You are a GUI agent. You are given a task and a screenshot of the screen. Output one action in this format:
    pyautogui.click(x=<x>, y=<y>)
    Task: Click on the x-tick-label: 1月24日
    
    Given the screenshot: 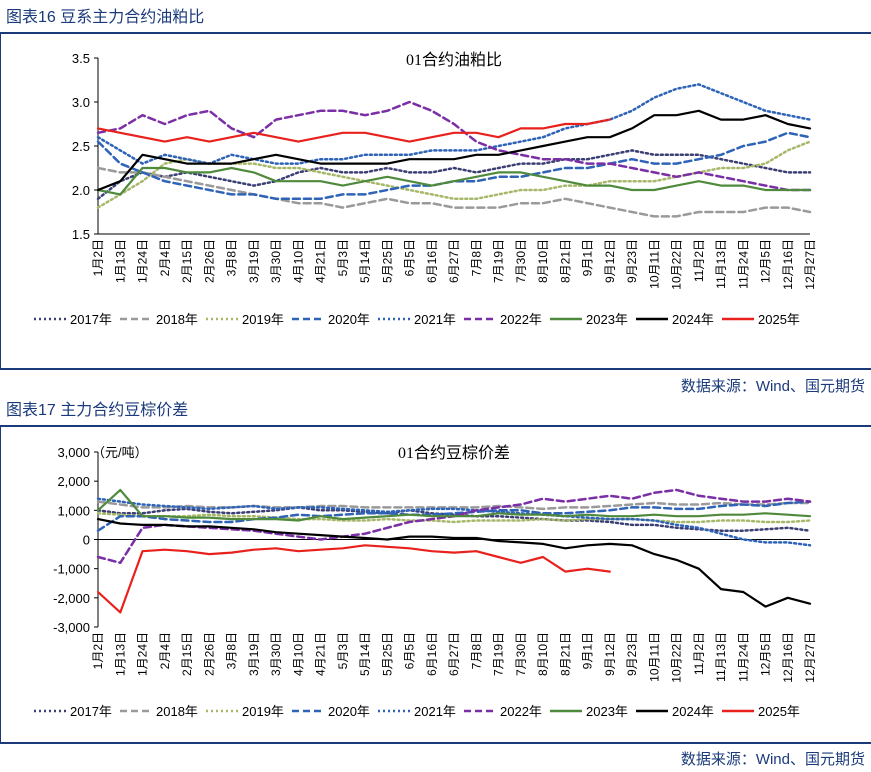 What is the action you would take?
    pyautogui.click(x=143, y=261)
    